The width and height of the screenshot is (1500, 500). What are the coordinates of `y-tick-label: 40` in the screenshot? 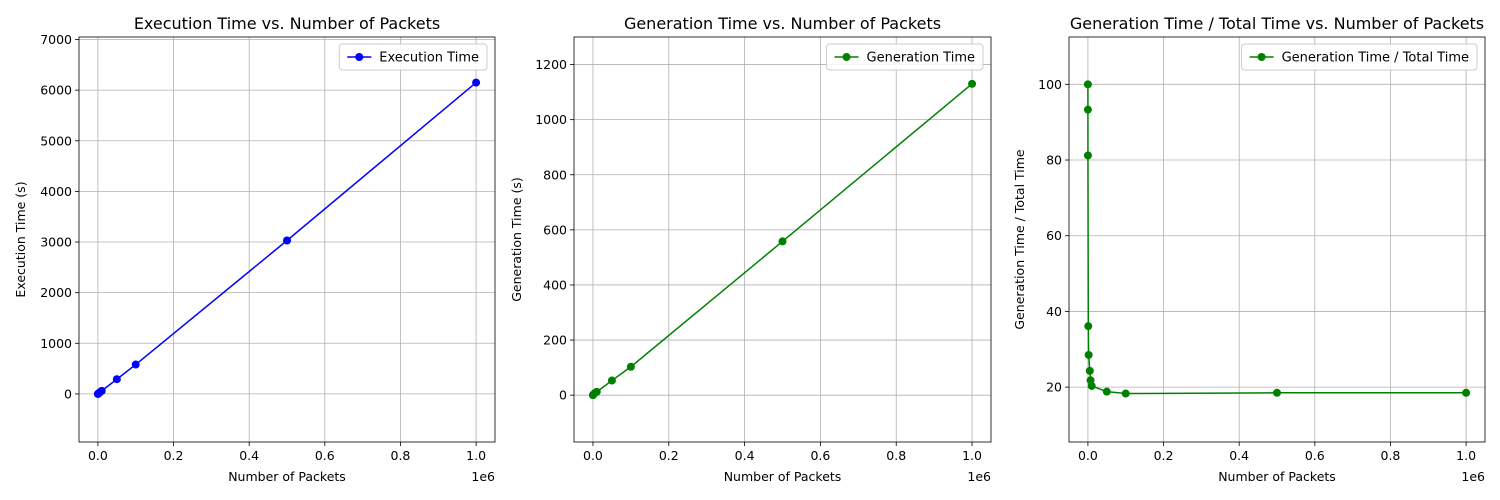 It's located at (1054, 311).